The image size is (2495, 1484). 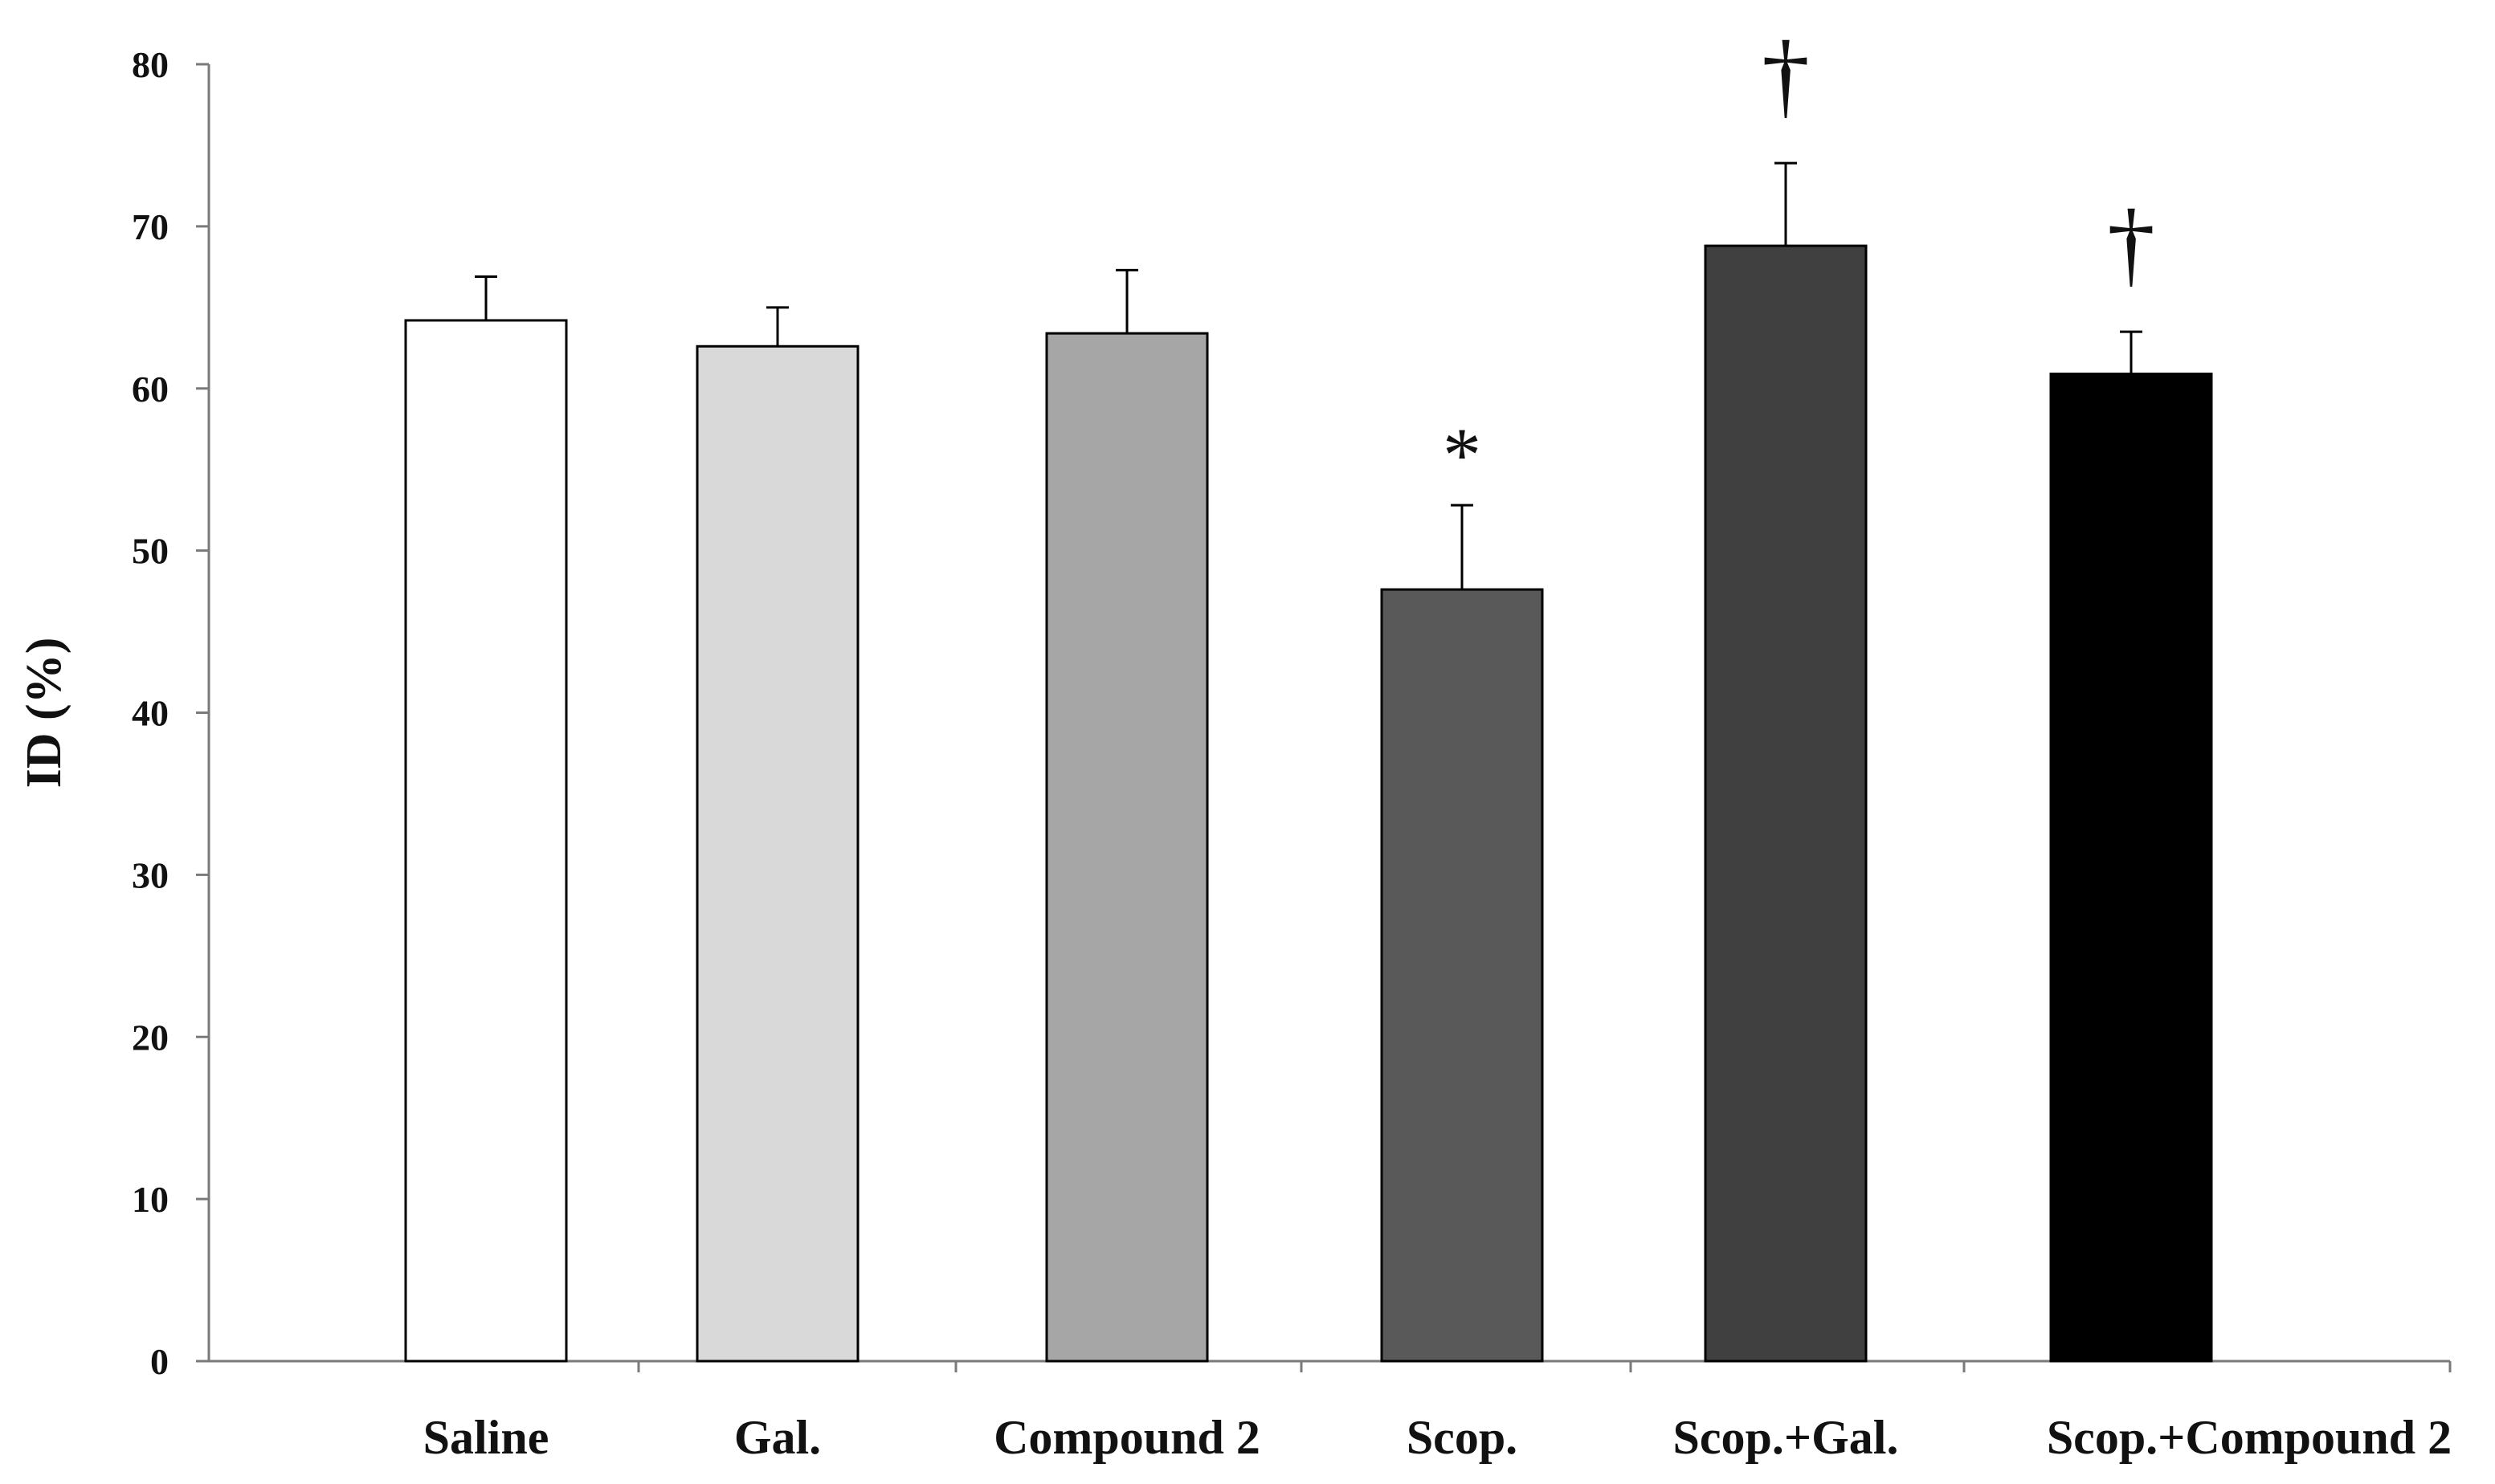 I want to click on x-category-label: Saline, so click(x=486, y=1437).